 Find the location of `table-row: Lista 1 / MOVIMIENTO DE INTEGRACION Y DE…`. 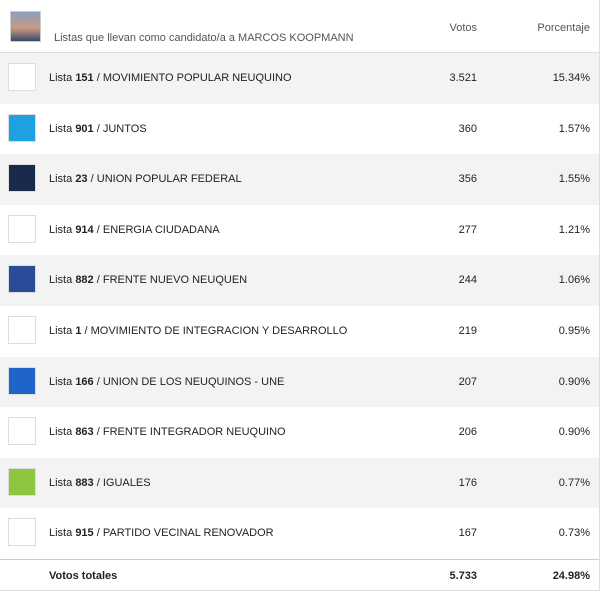

table-row: Lista 1 / MOVIMIENTO DE INTEGRACION Y DE… is located at coordinates (299, 331).